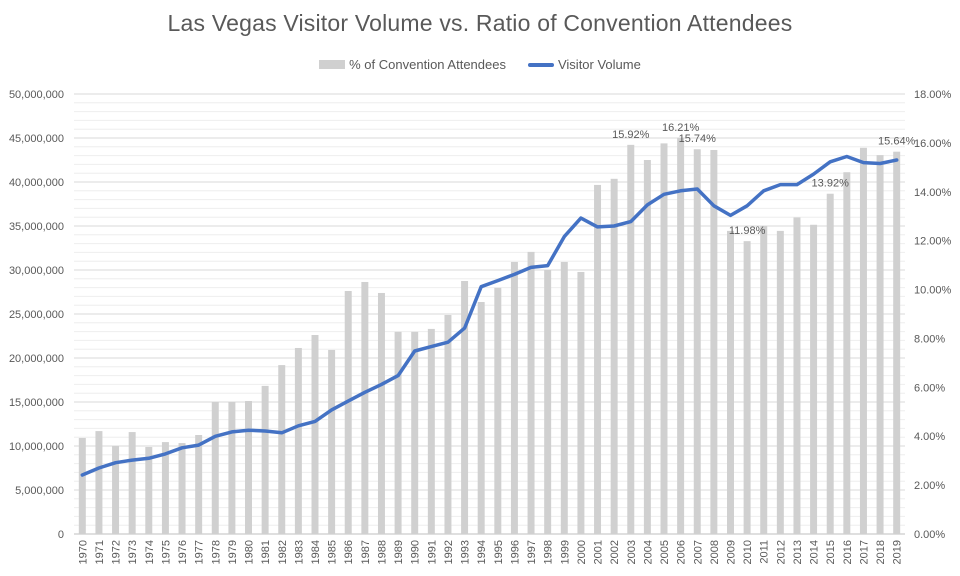 The image size is (960, 576). Describe the element at coordinates (482, 552) in the screenshot. I see `x-tick-label: 1994` at that location.